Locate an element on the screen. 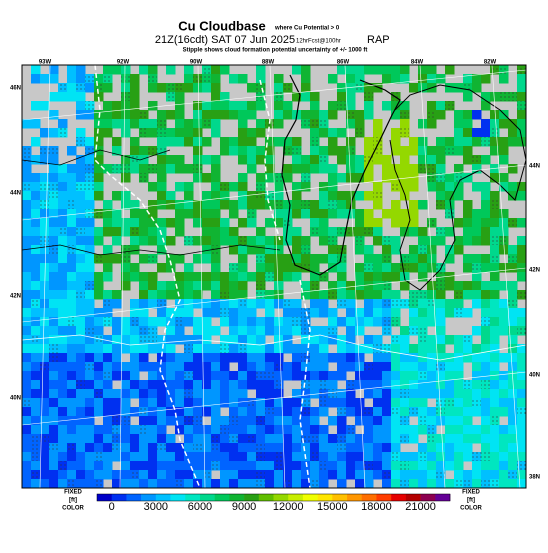  colorbar-segment is located at coordinates (428, 497).